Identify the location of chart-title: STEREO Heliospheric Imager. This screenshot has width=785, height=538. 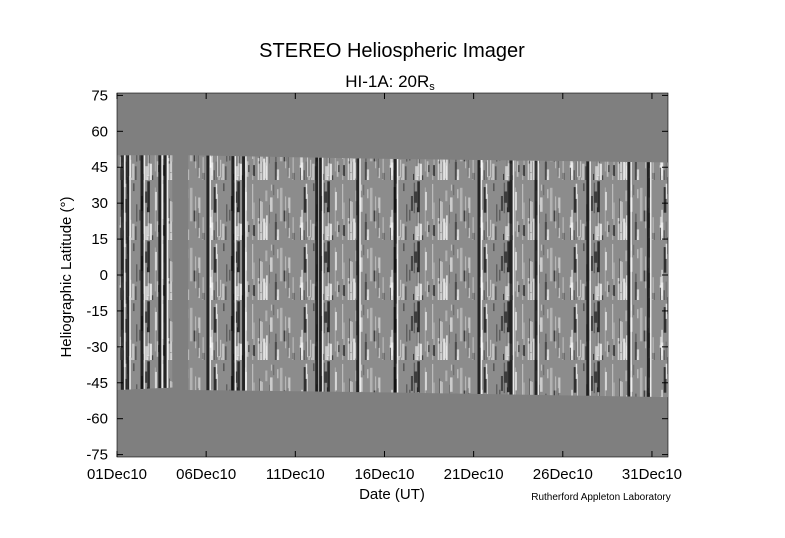
(392, 51).